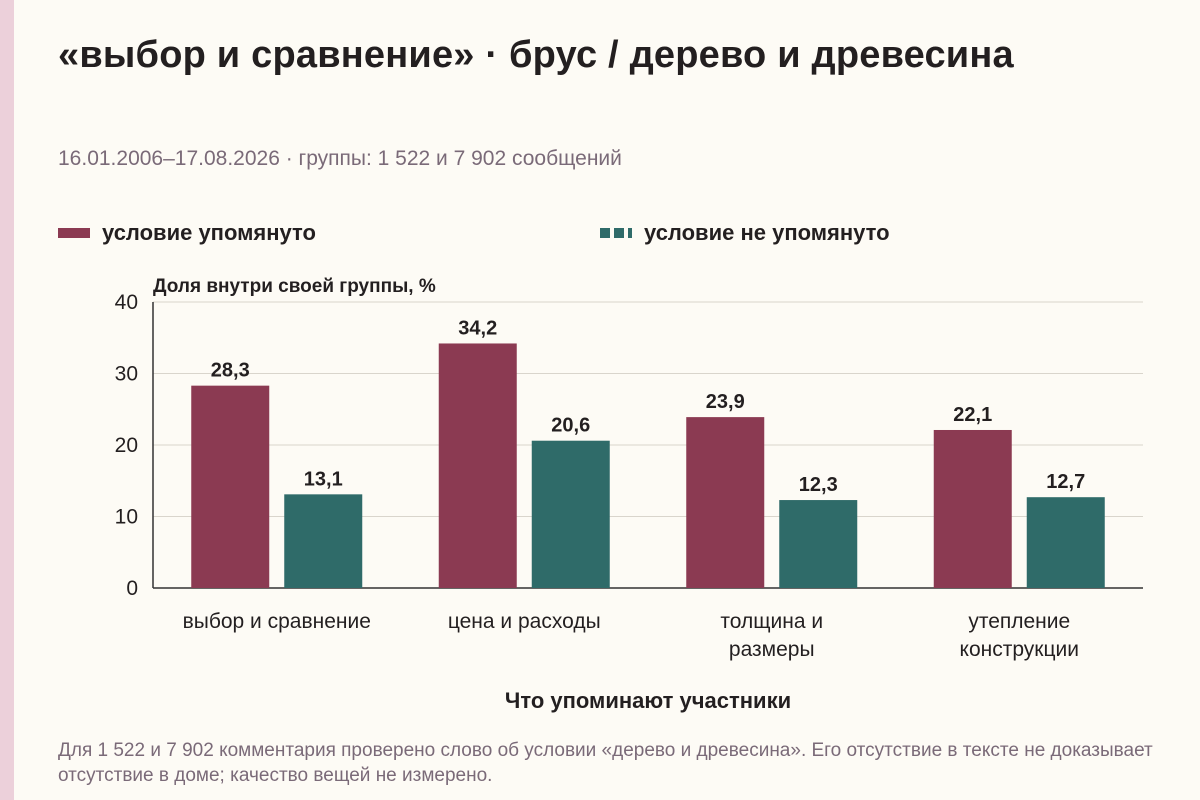 This screenshot has height=800, width=1200. What do you see at coordinates (126, 374) in the screenshot?
I see `y-tick-label: 30` at bounding box center [126, 374].